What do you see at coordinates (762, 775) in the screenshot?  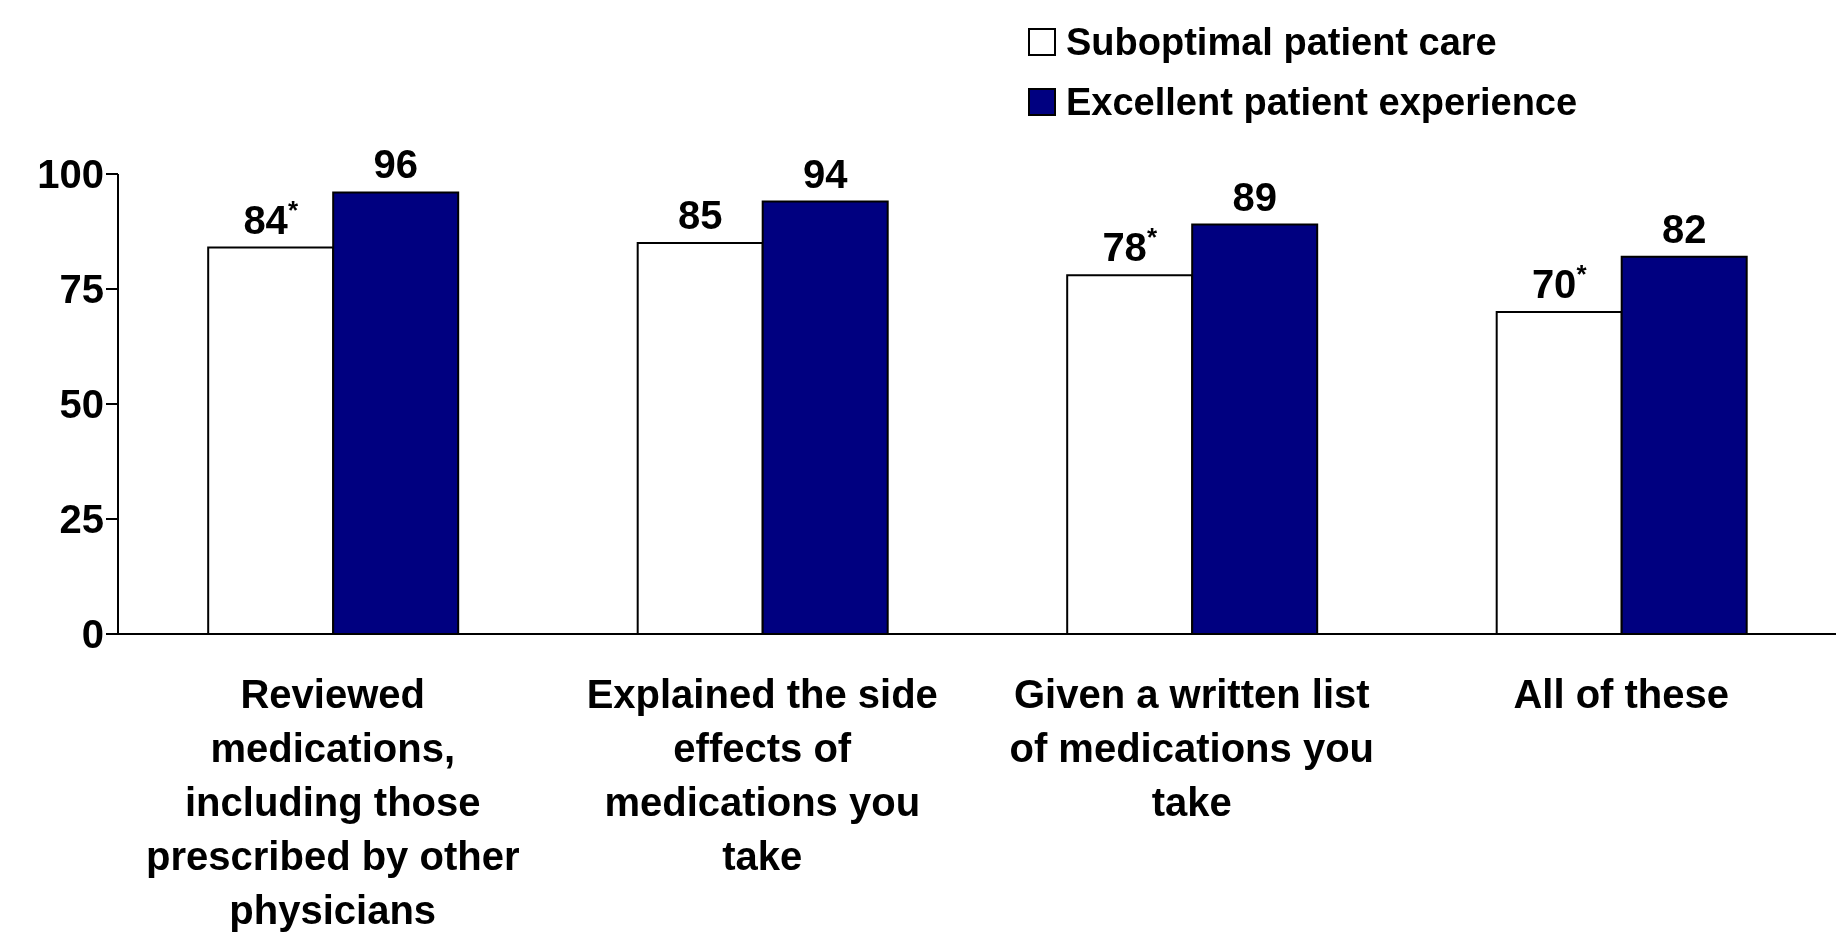 I see `x-tick-label: Explained the side effects of medications you take` at bounding box center [762, 775].